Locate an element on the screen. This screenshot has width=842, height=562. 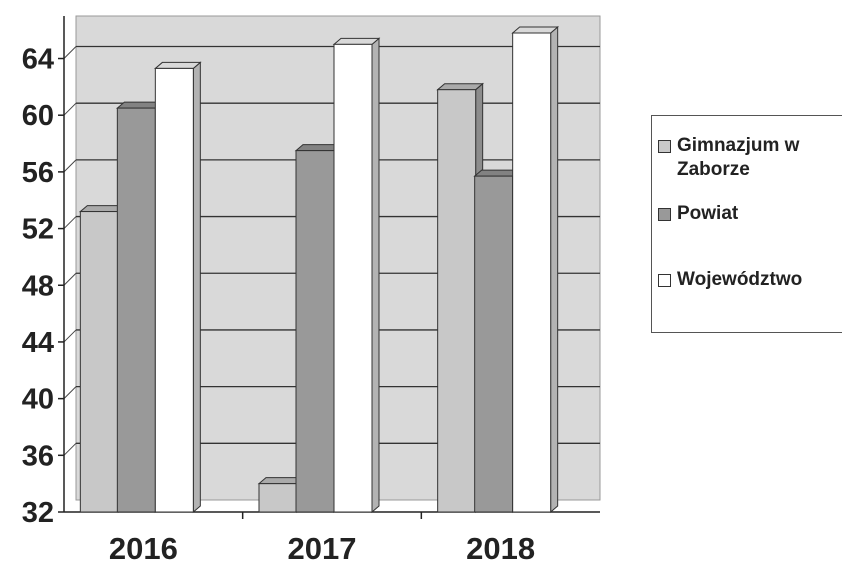
y-tick-label: 60 is located at coordinates (38, 116).